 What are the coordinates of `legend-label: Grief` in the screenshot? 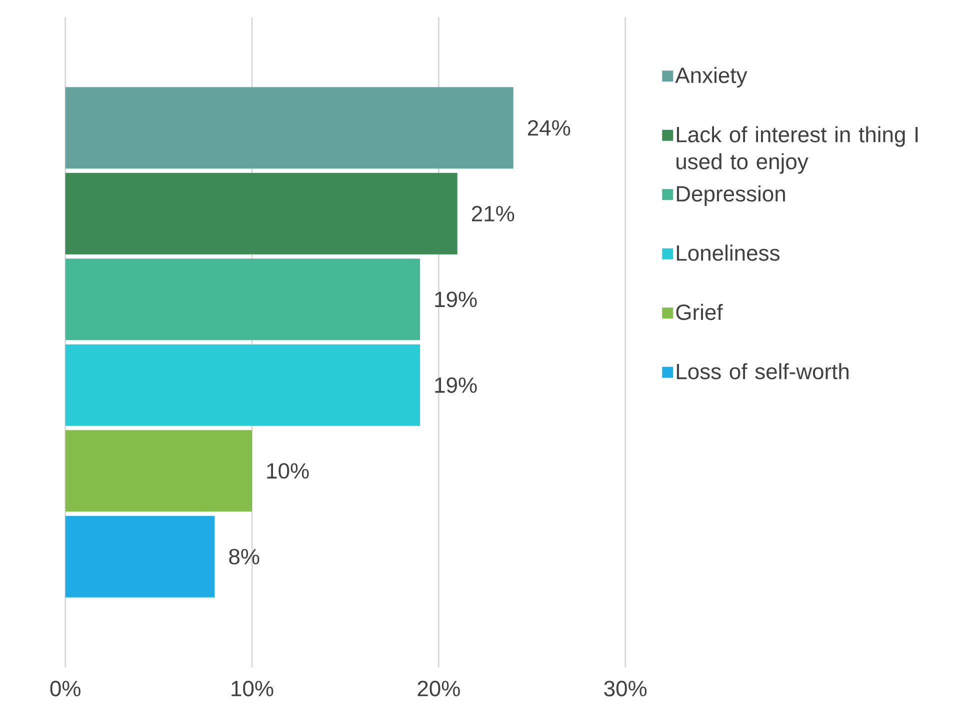 It's located at (699, 312).